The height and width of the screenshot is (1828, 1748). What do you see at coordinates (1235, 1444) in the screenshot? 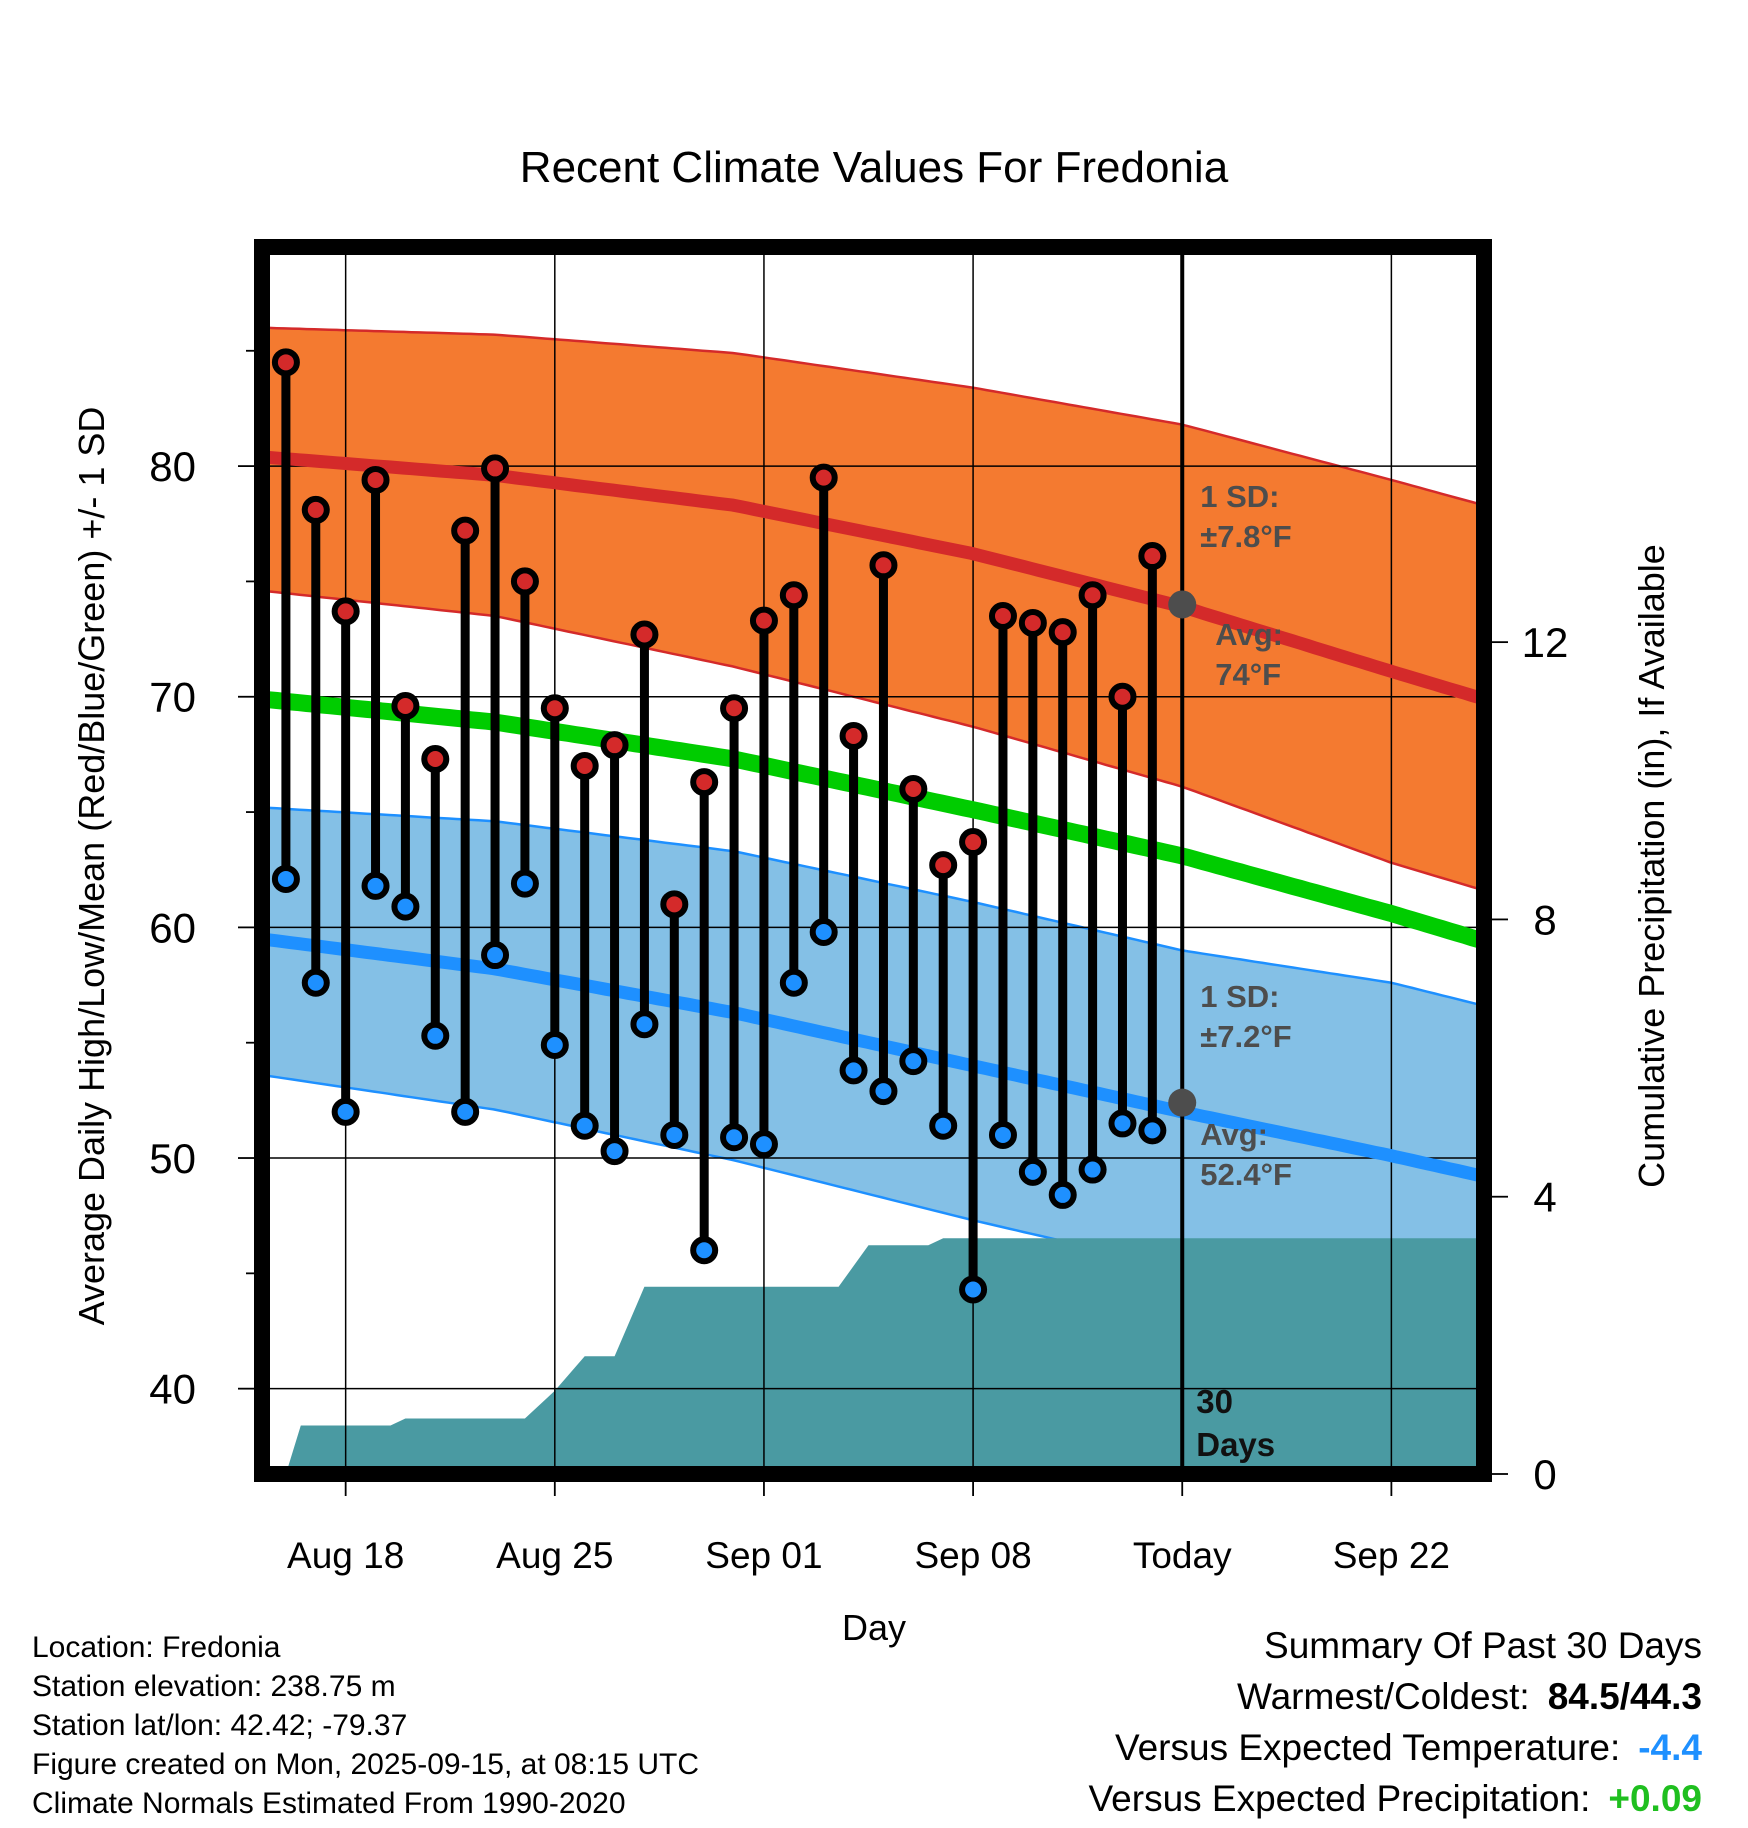
I see `days-word: Days` at bounding box center [1235, 1444].